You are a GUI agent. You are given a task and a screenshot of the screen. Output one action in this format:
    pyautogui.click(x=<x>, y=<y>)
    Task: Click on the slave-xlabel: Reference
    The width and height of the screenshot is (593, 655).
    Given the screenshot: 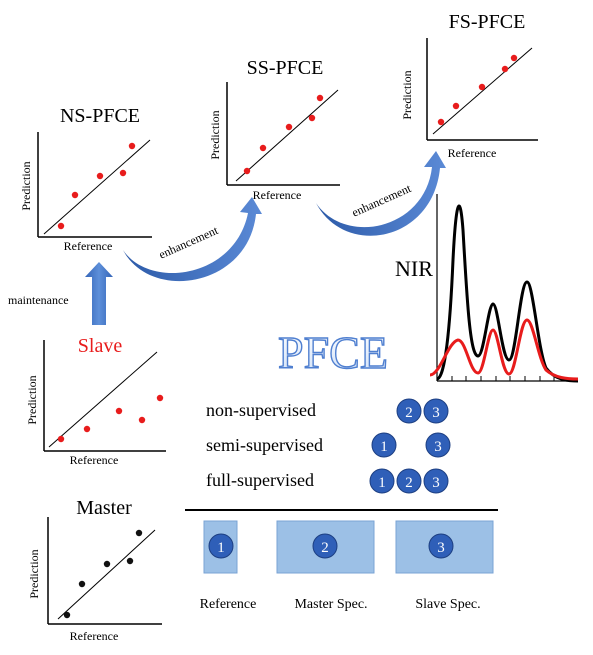 What is the action you would take?
    pyautogui.click(x=94, y=460)
    